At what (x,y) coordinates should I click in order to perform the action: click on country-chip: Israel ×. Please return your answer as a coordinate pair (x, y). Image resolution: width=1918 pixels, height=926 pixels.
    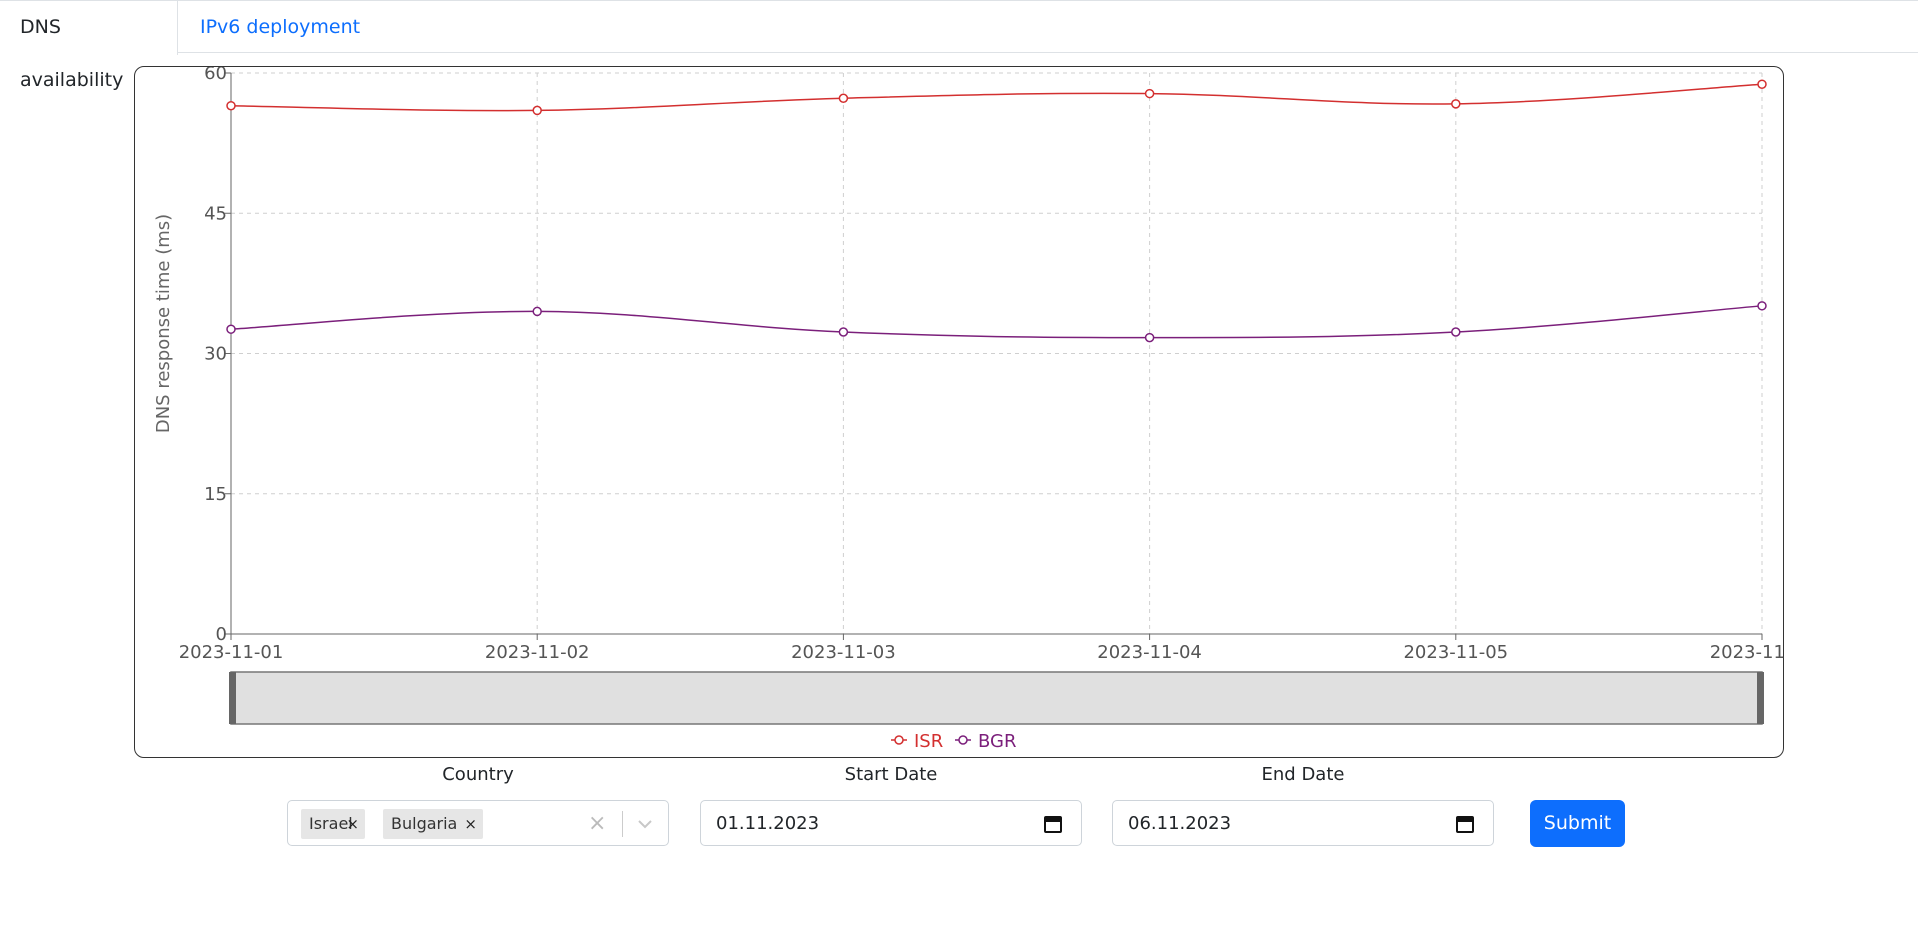
    Looking at the image, I should click on (333, 824).